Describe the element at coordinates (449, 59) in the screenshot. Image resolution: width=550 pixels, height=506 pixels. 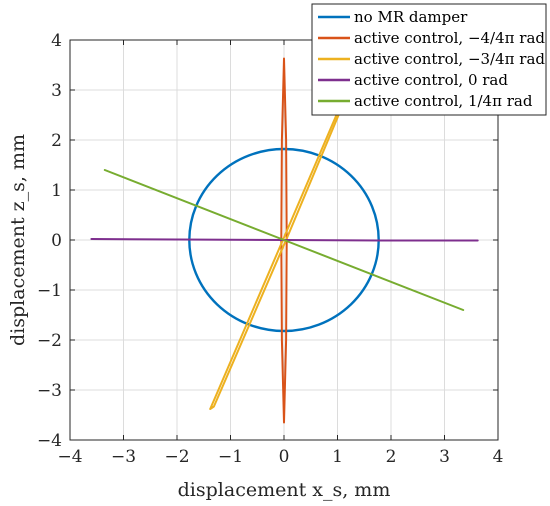
I see `legend-label: active control, −3/4π rad` at that location.